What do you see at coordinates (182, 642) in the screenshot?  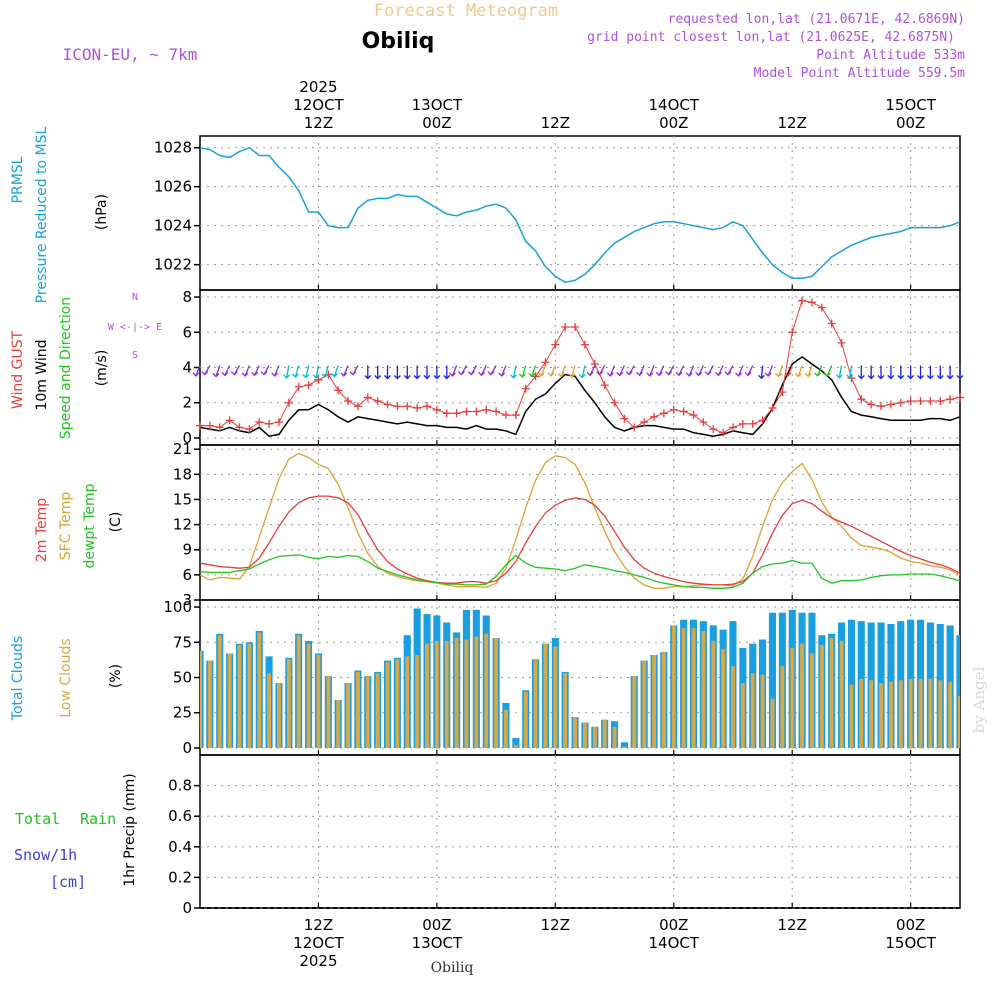 I see `y-tick-label: 75` at bounding box center [182, 642].